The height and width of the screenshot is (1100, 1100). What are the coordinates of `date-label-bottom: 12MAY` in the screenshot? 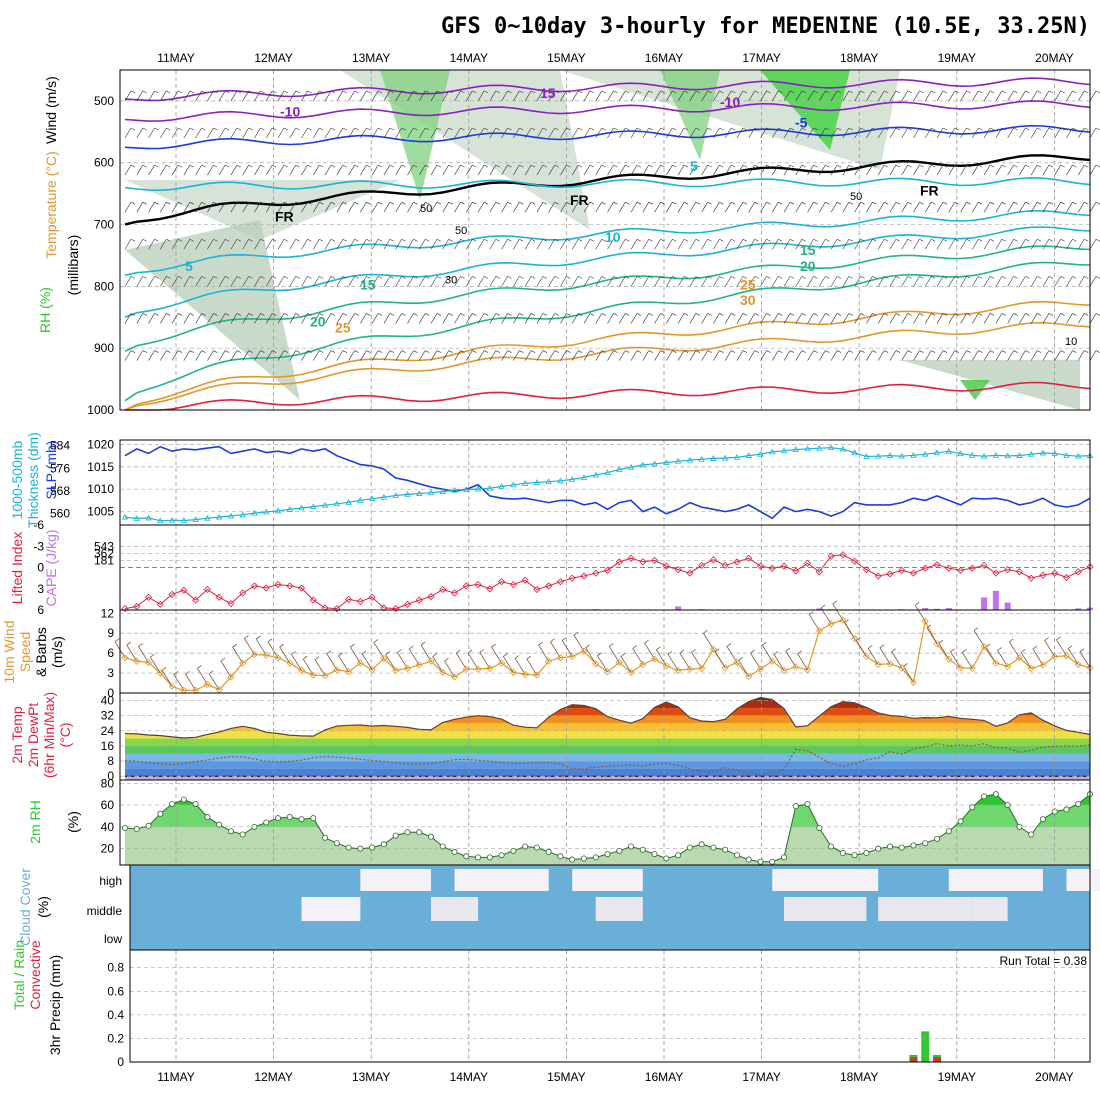 It's located at (273, 1077).